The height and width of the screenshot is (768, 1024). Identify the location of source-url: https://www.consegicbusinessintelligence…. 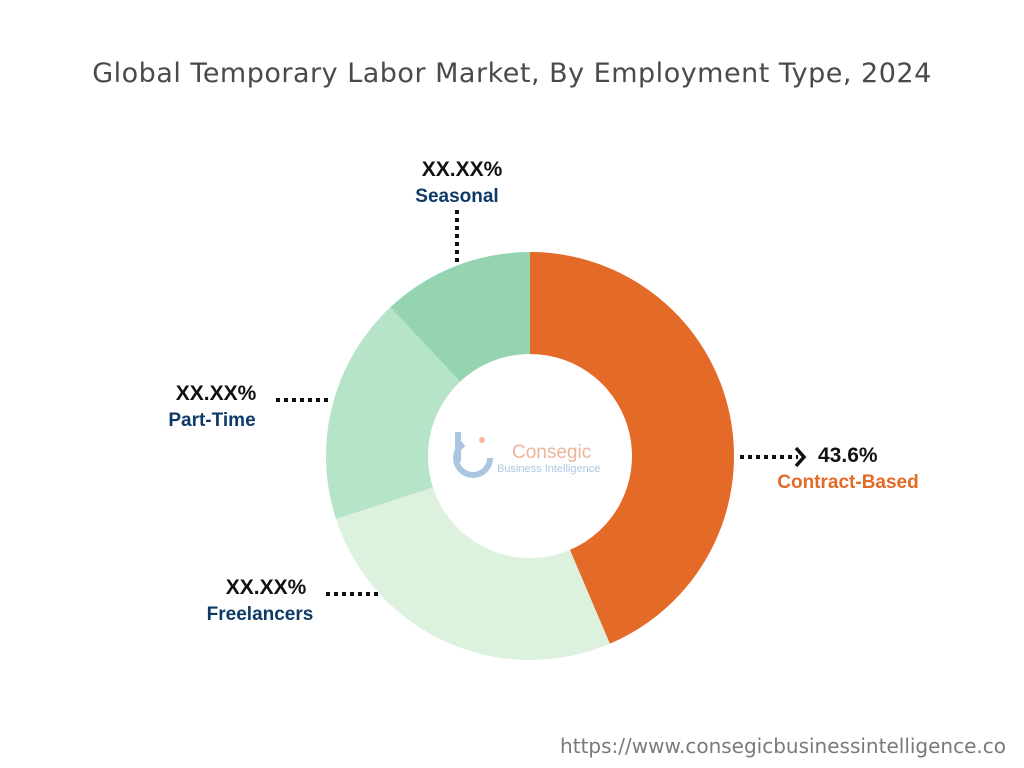
(783, 746).